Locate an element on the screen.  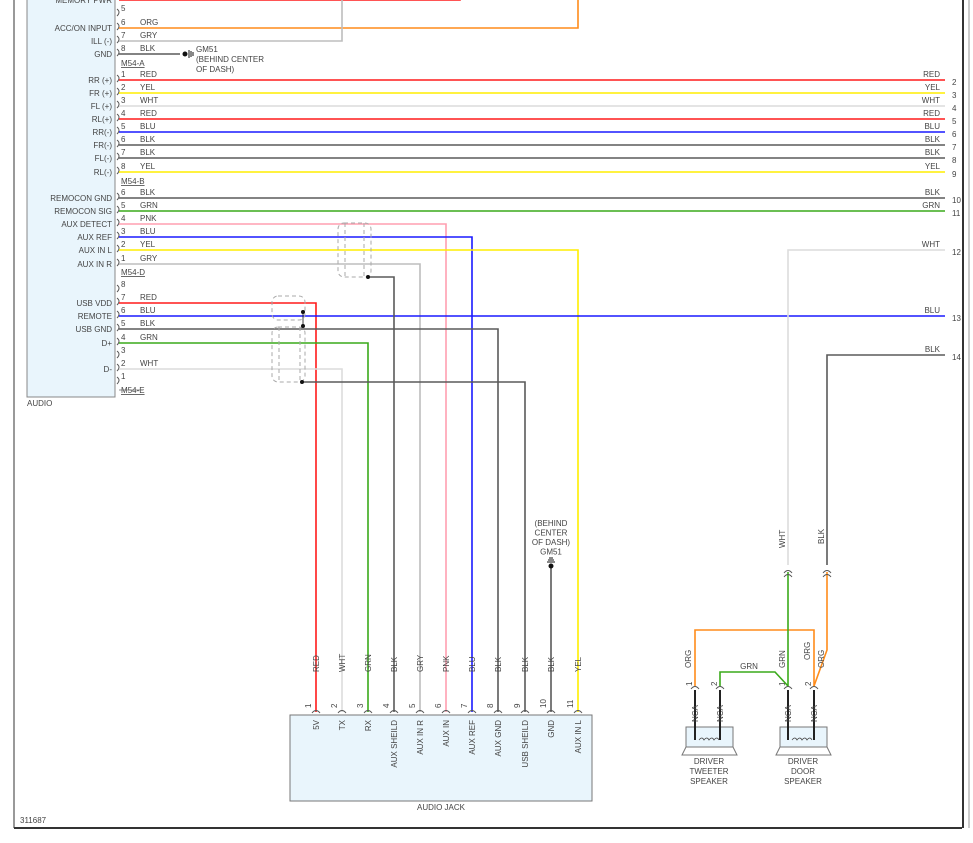
pin-name: ILL (-) is located at coordinates (101, 41).